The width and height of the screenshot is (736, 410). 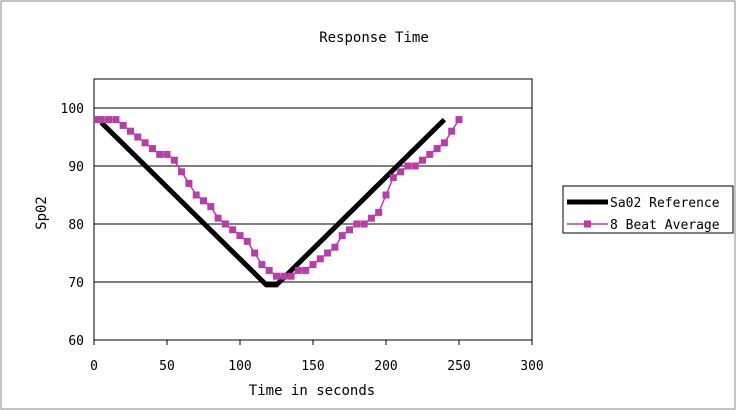 I want to click on y-tick-label: 60, so click(x=76, y=341).